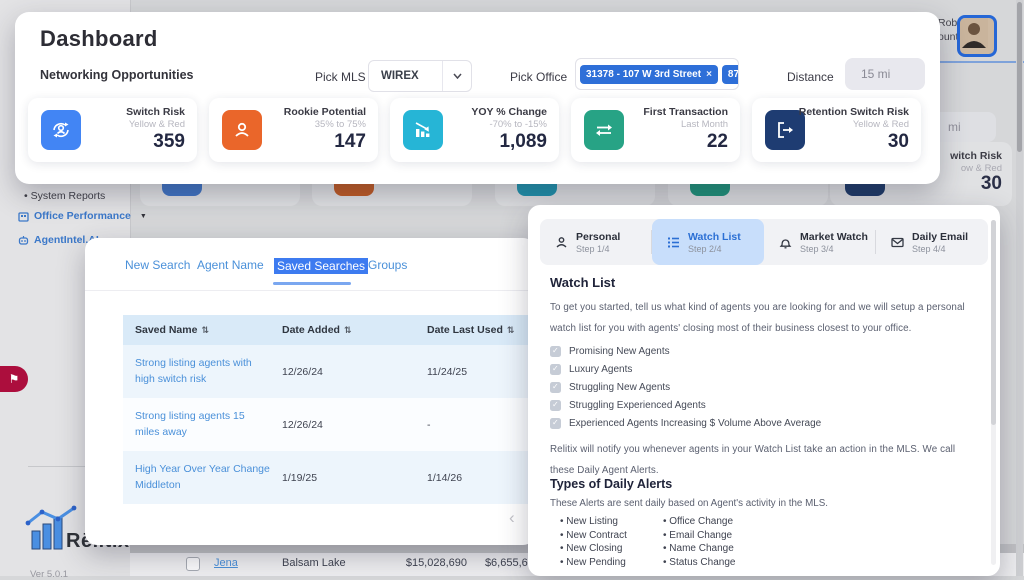 This screenshot has height=580, width=1024. I want to click on watch-list-option: Struggling Experienced Agents, so click(628, 405).